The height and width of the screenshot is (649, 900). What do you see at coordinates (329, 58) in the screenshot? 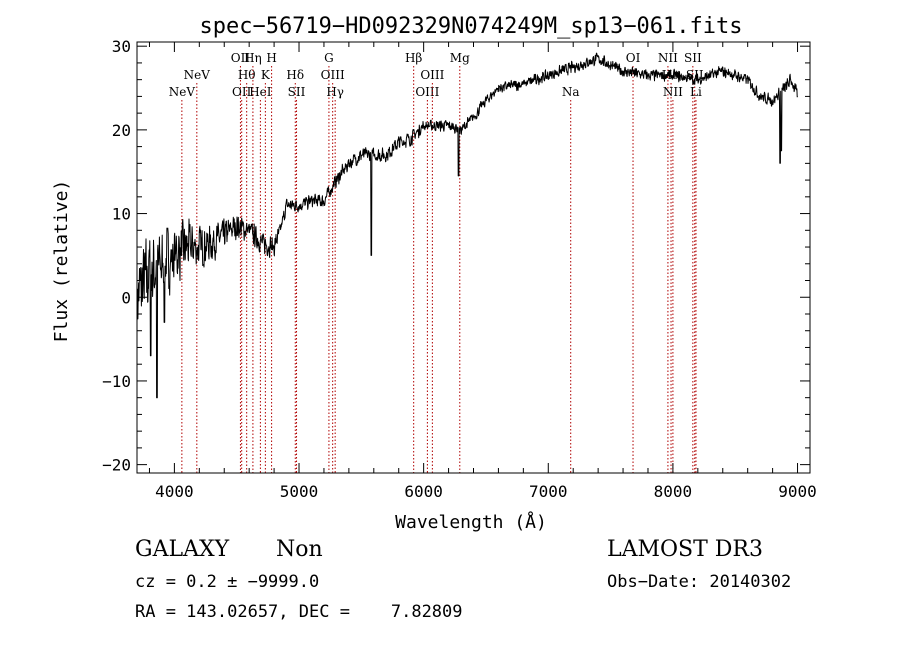
I see `spectral-line-label: G` at bounding box center [329, 58].